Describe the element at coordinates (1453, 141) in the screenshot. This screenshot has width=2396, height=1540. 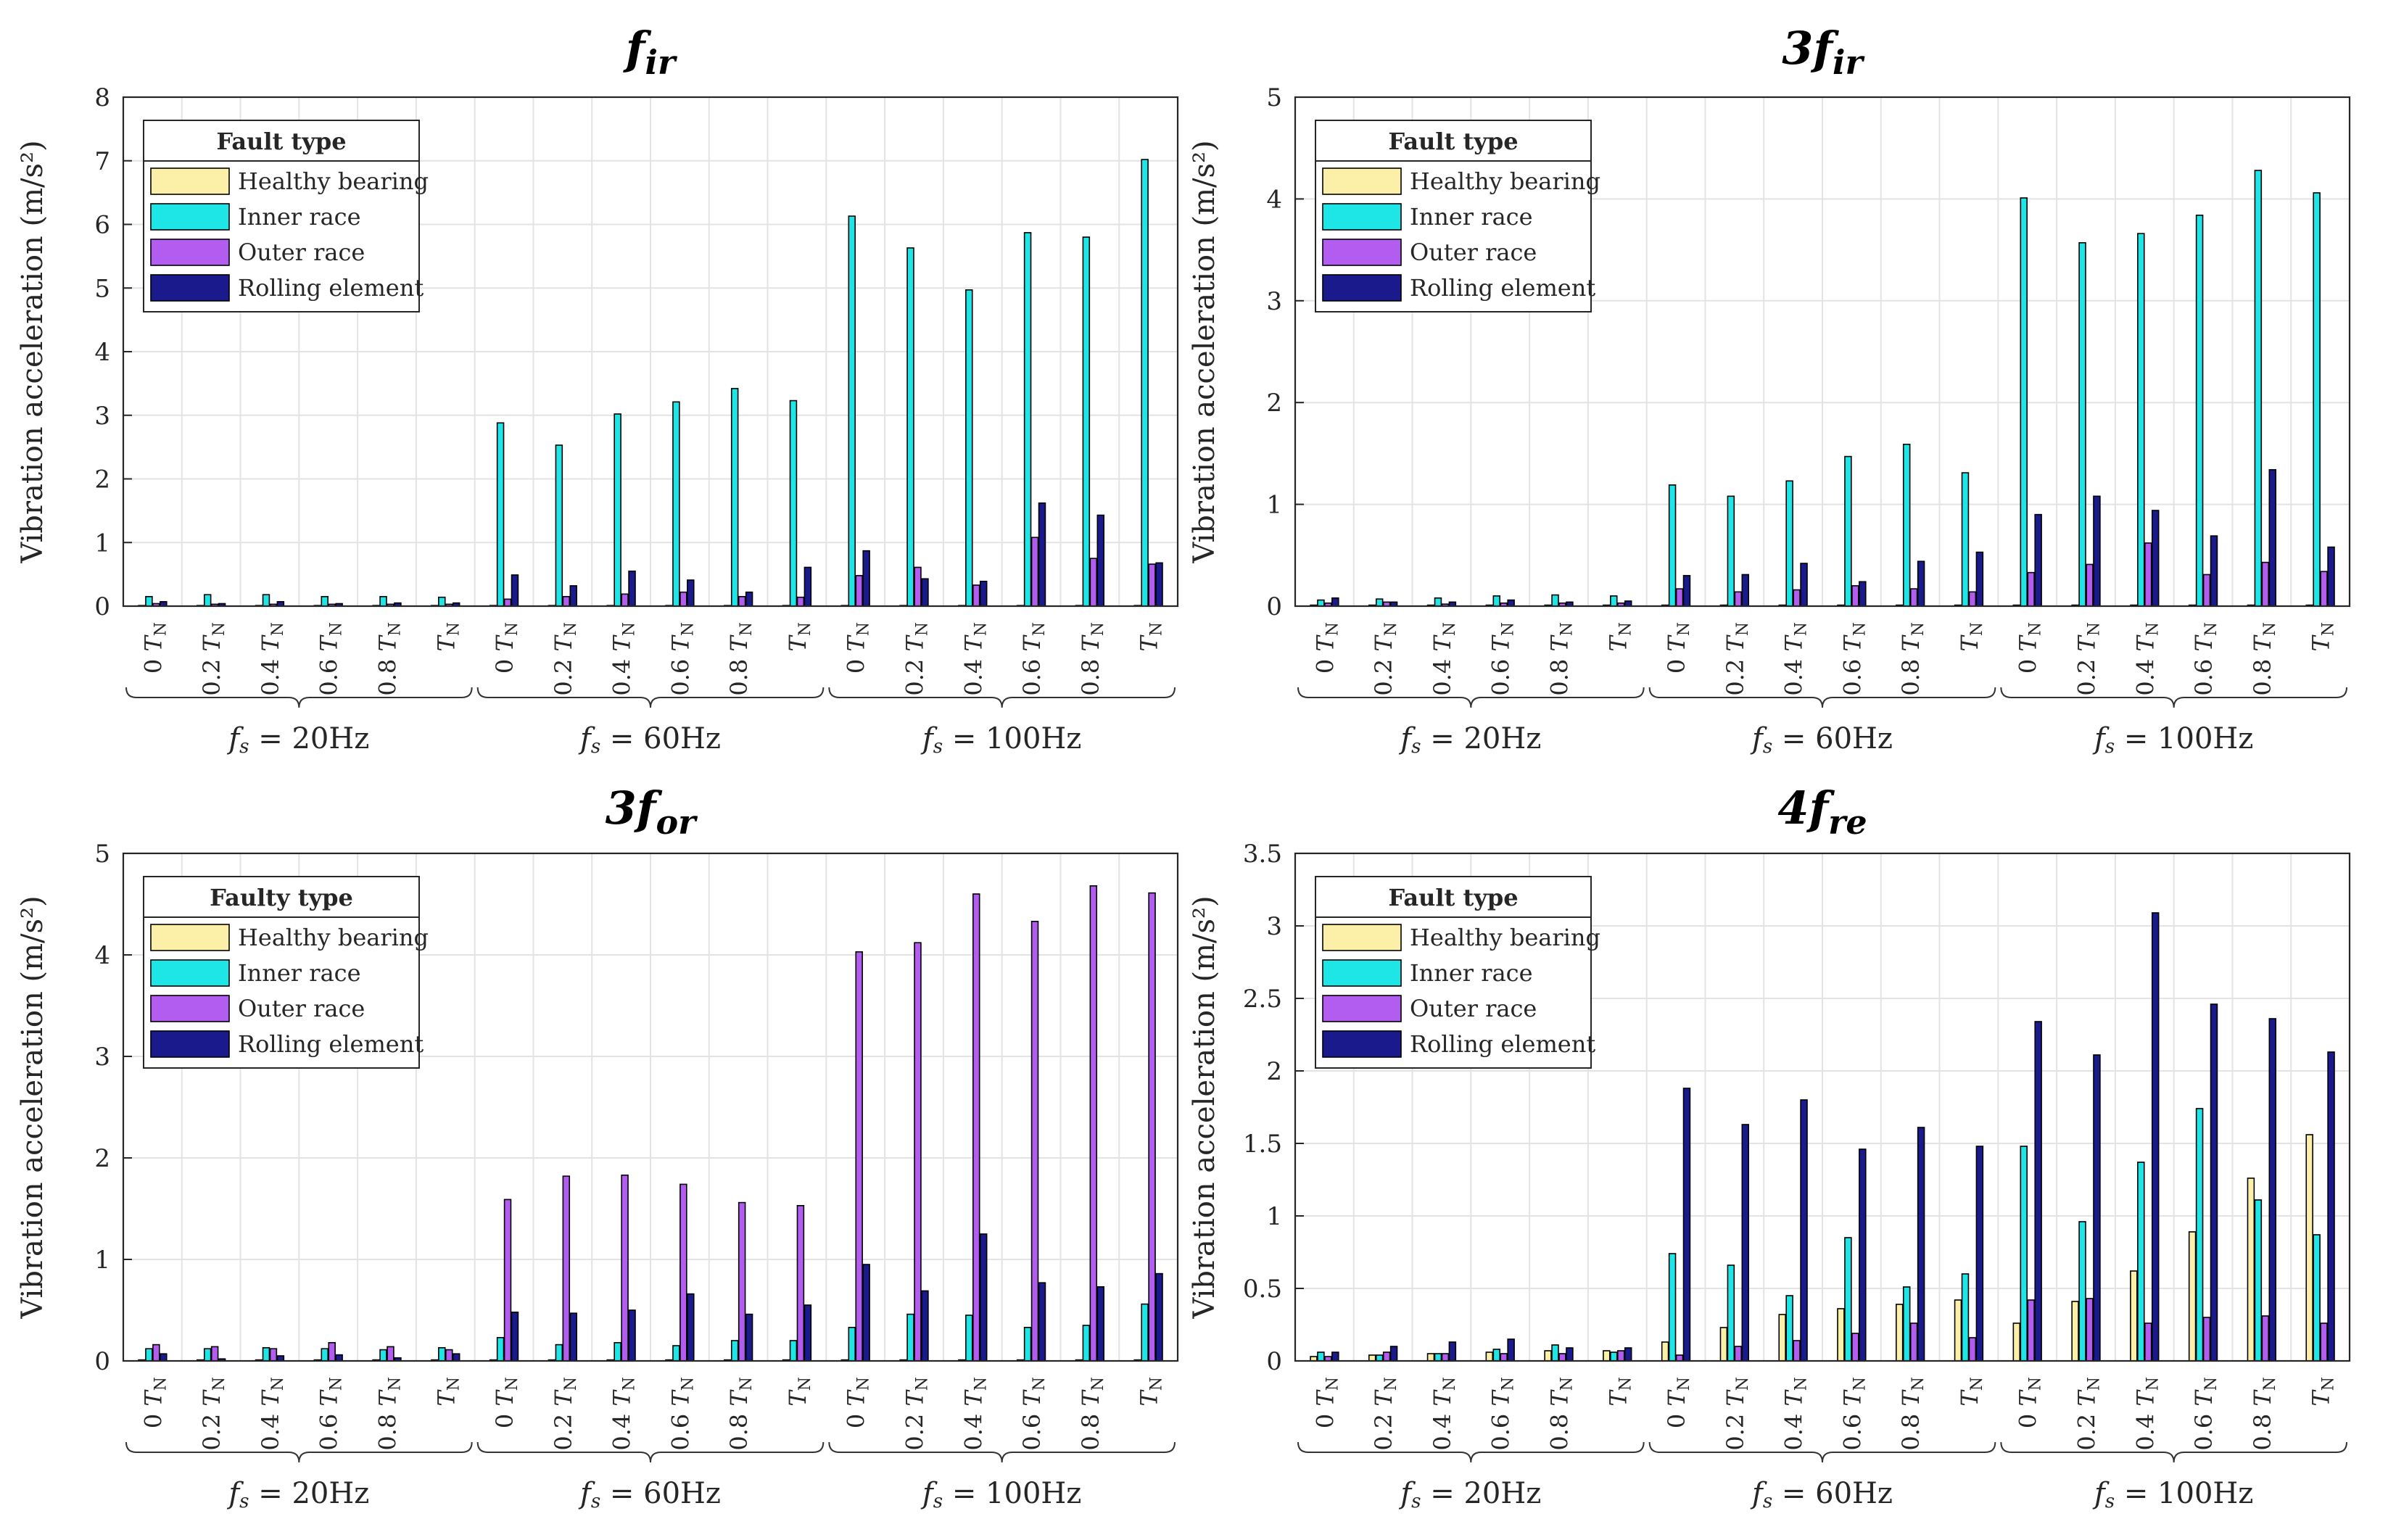
I see `legend-title: Fault type` at that location.